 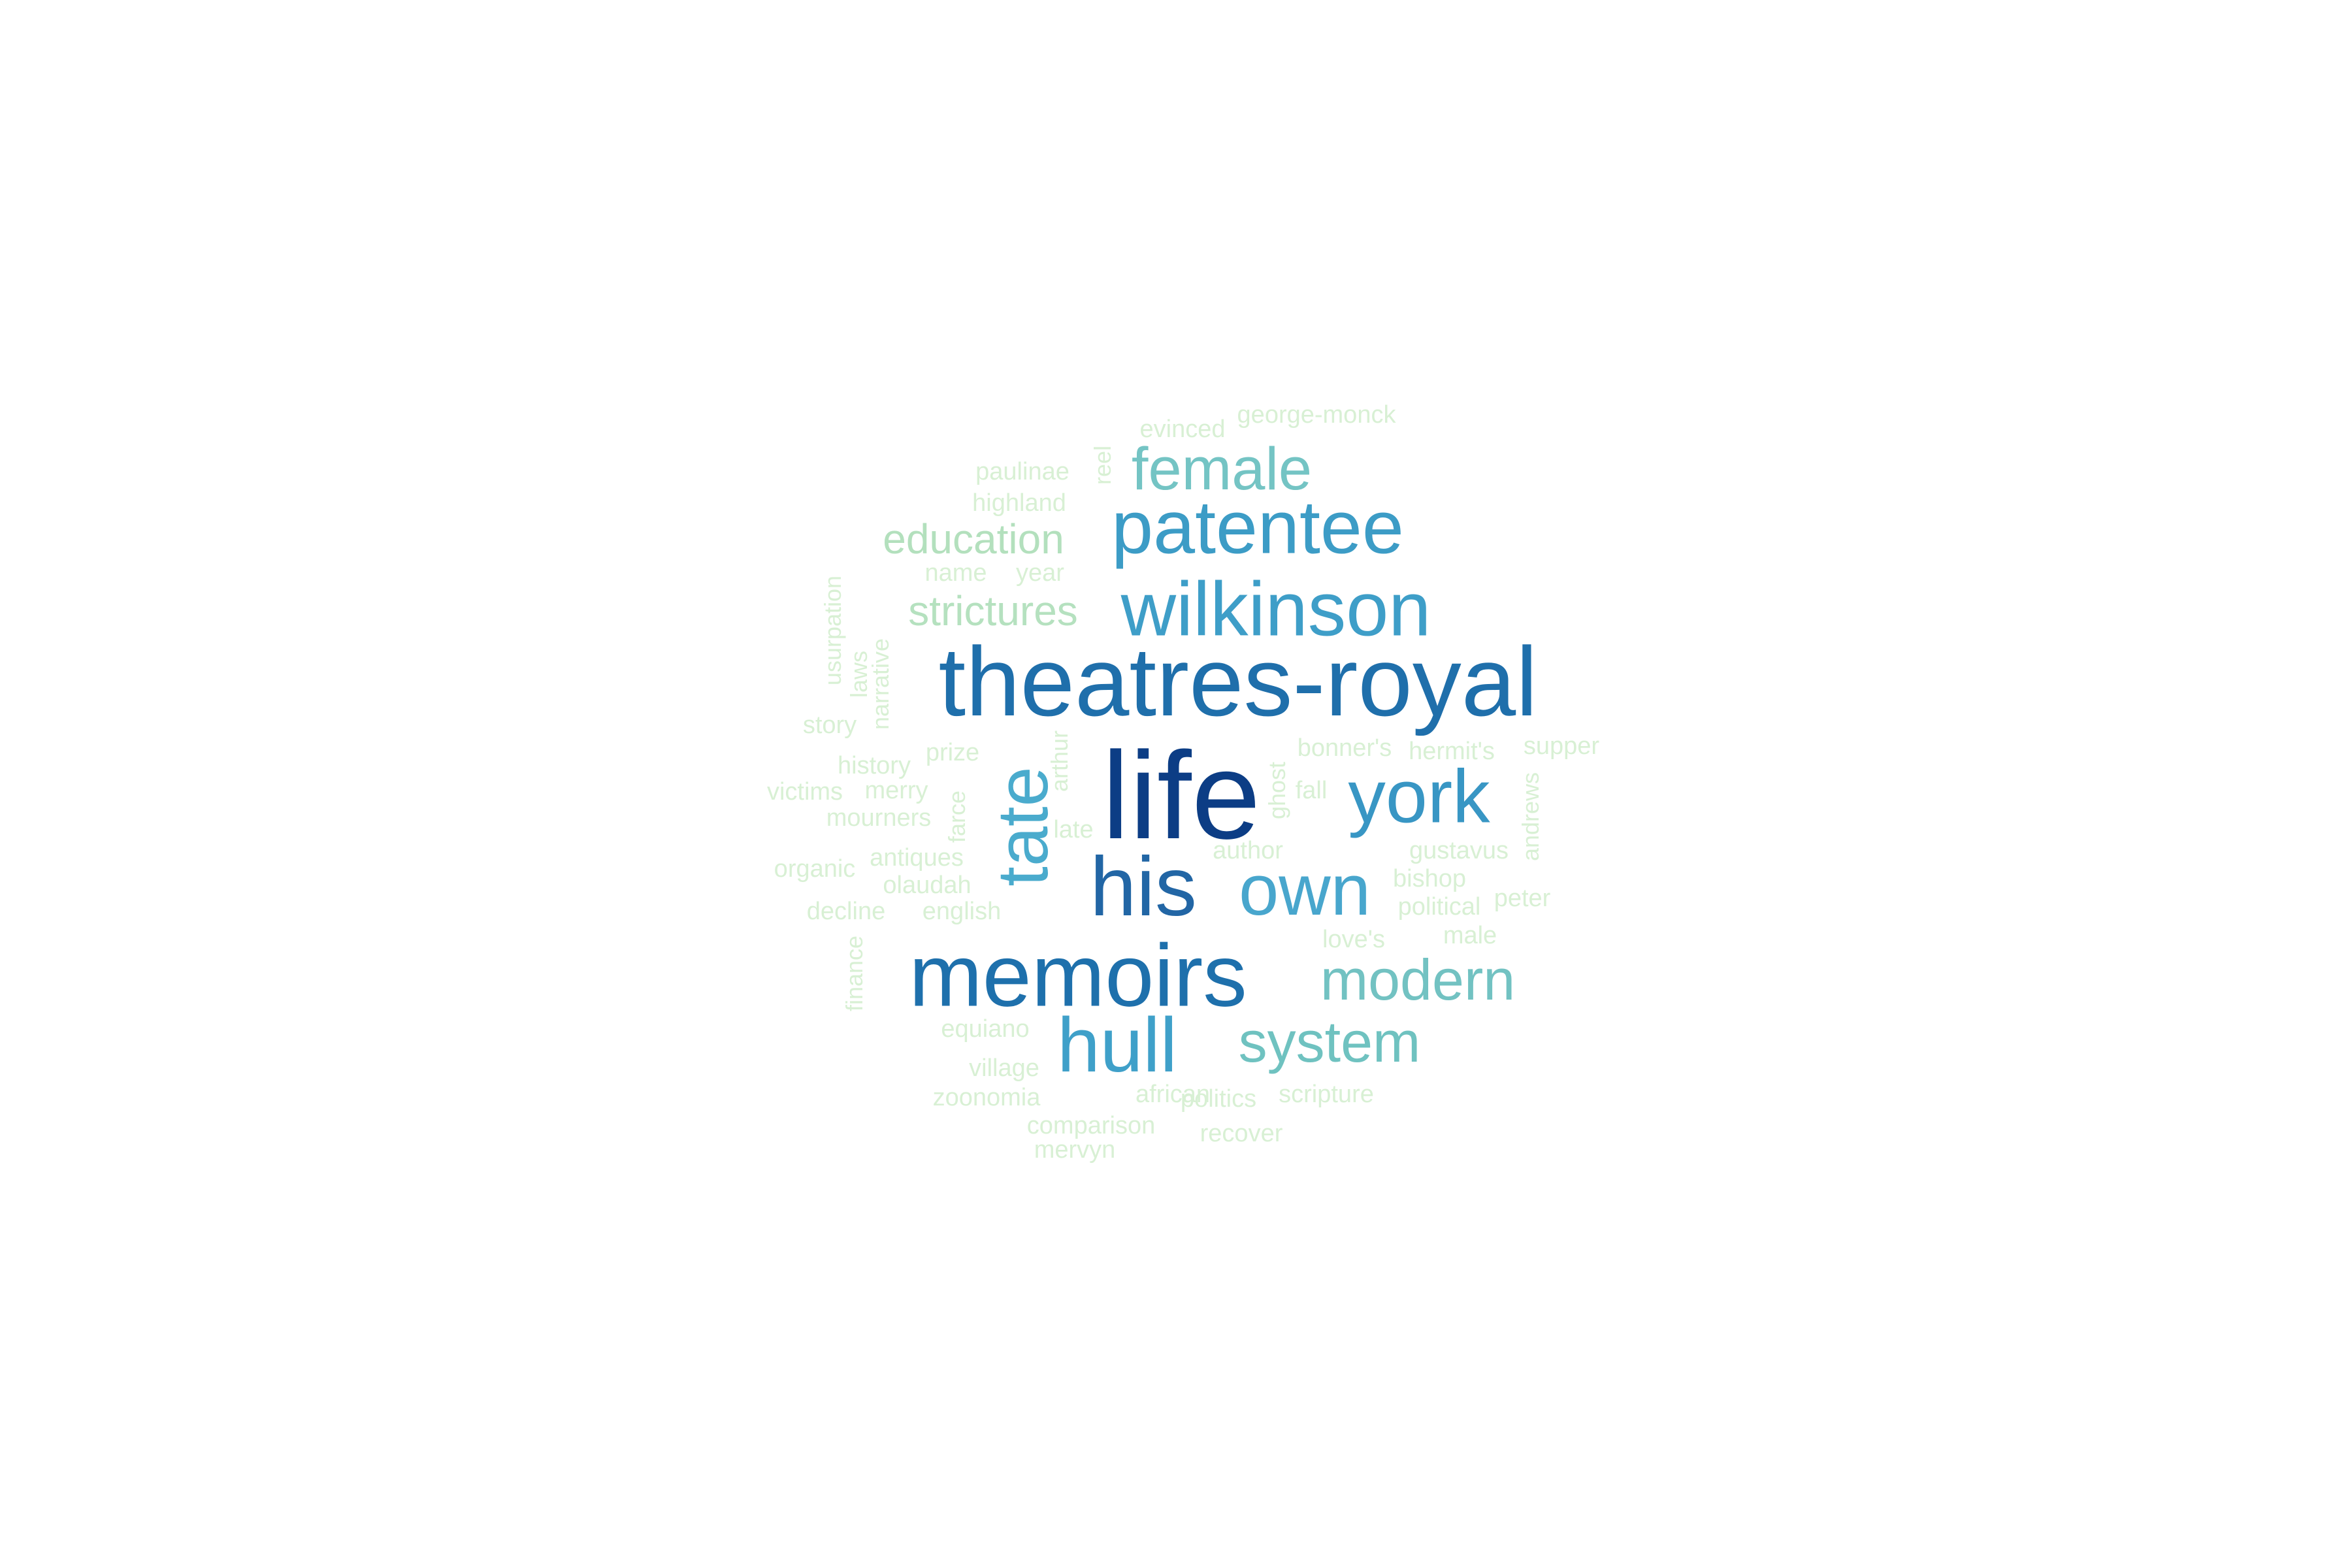 What do you see at coordinates (1181, 796) in the screenshot?
I see `cloud-word-life: life` at bounding box center [1181, 796].